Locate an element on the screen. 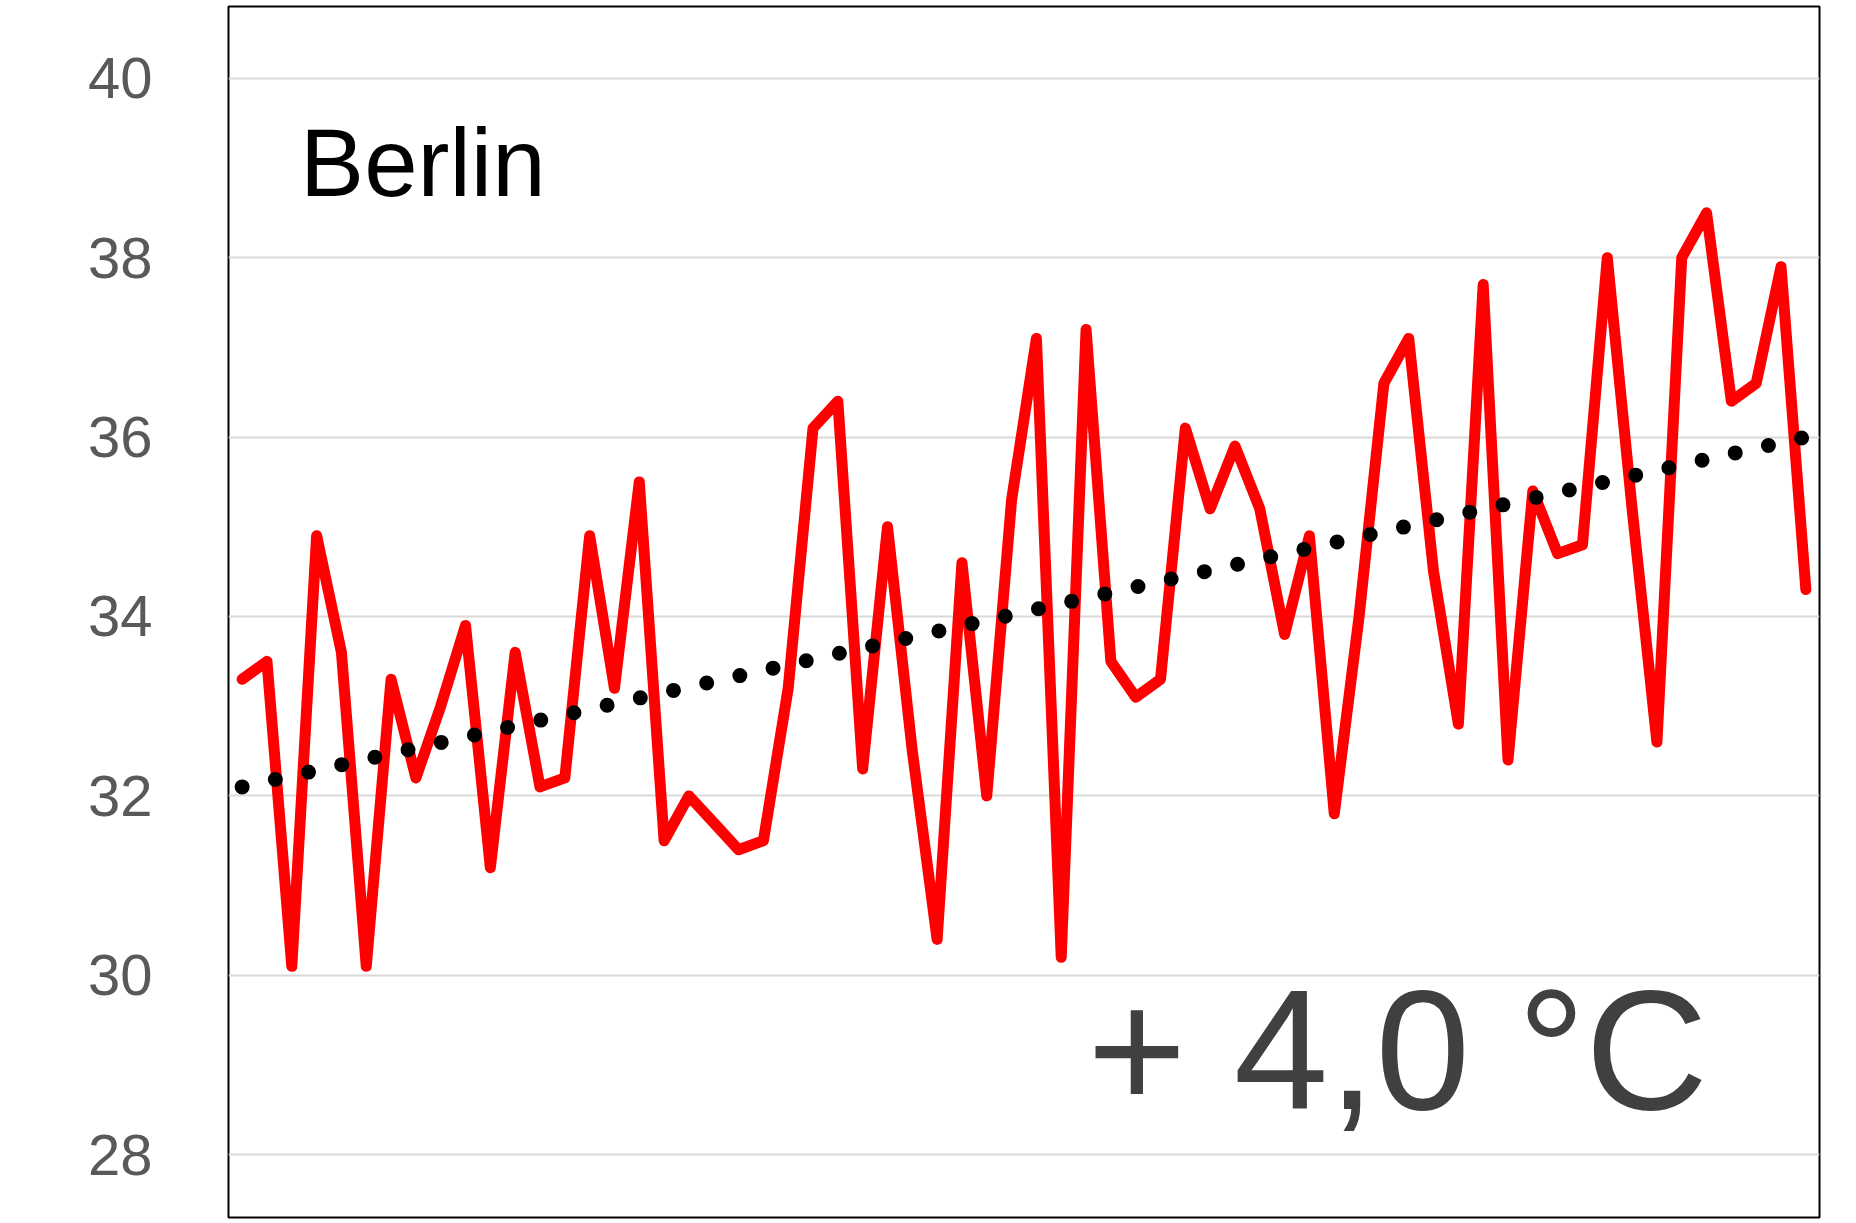  y-tick-label: 34 is located at coordinates (120, 616).